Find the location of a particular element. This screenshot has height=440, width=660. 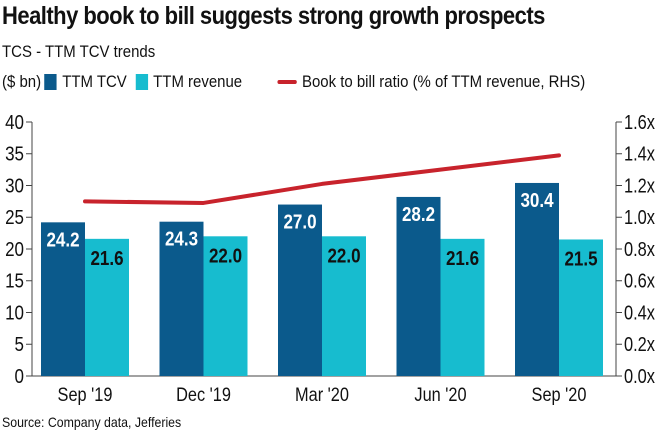

source-note: Source: Company data, Jefferies is located at coordinates (92, 422).